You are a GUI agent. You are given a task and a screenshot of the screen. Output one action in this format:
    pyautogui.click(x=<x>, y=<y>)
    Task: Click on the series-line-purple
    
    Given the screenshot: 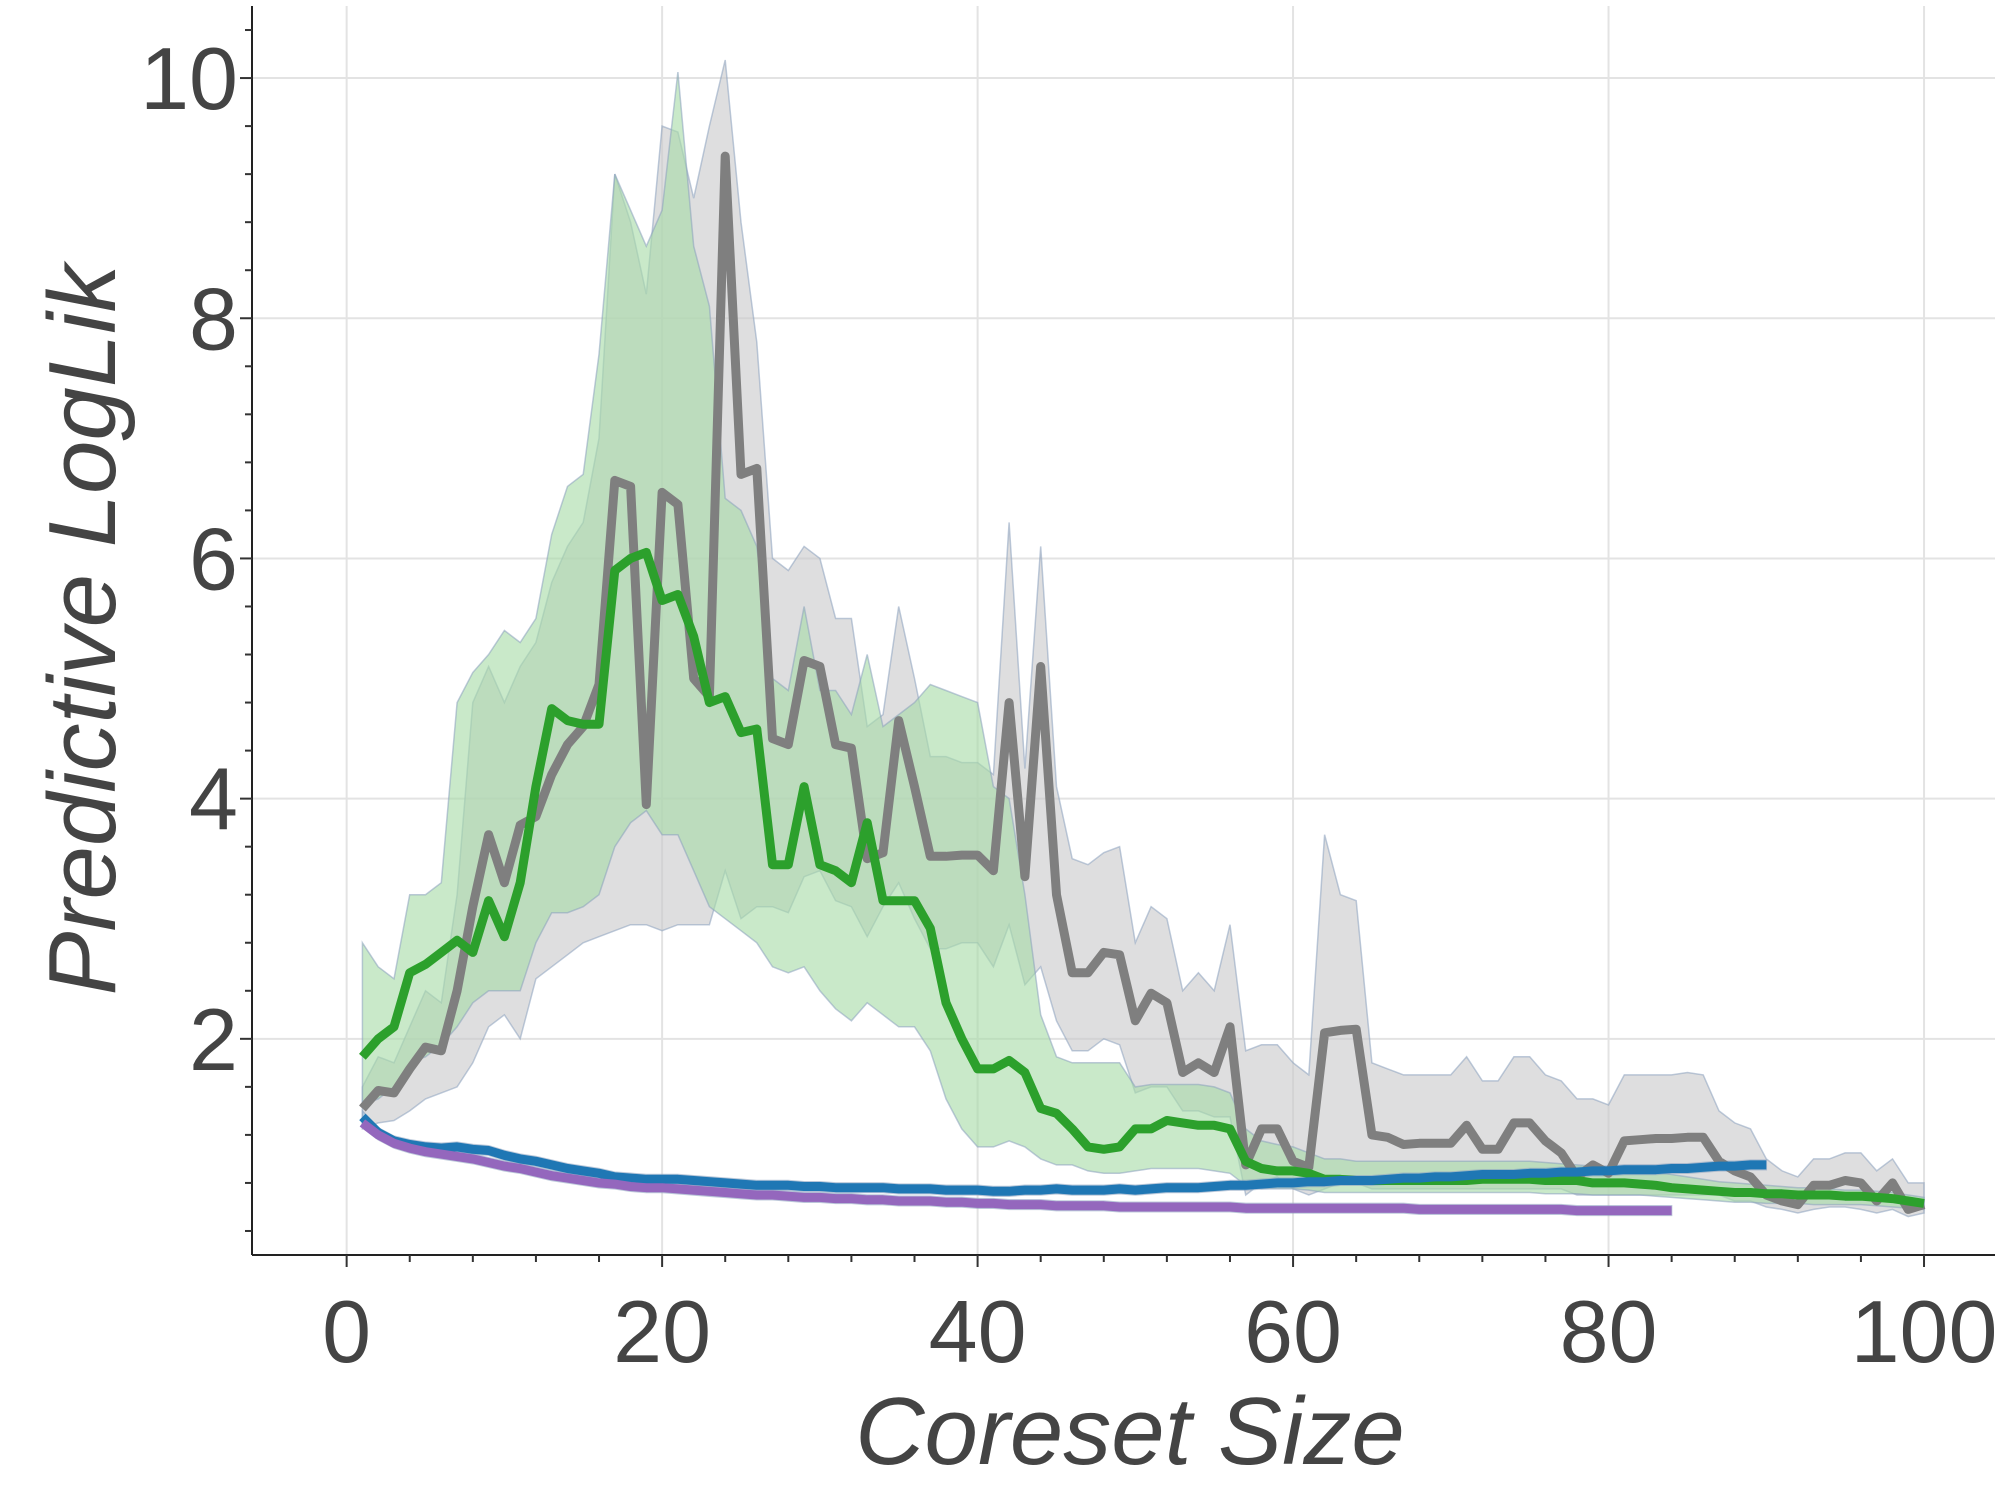 What is the action you would take?
    pyautogui.click(x=1015, y=1167)
    